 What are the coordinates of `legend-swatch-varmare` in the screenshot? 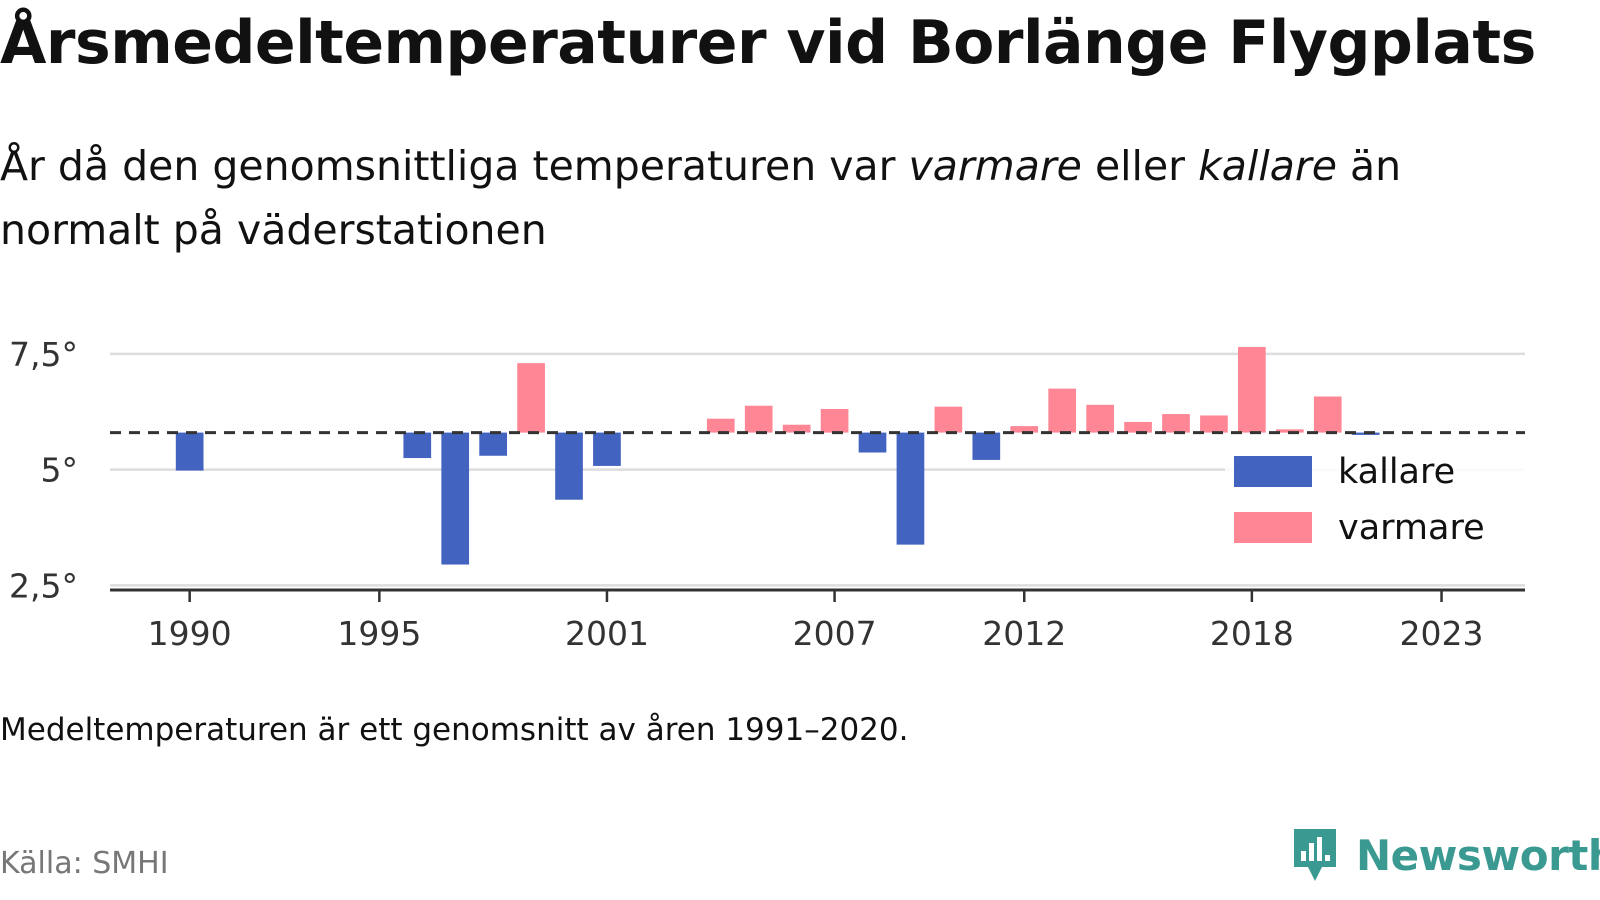 It's located at (1273, 527).